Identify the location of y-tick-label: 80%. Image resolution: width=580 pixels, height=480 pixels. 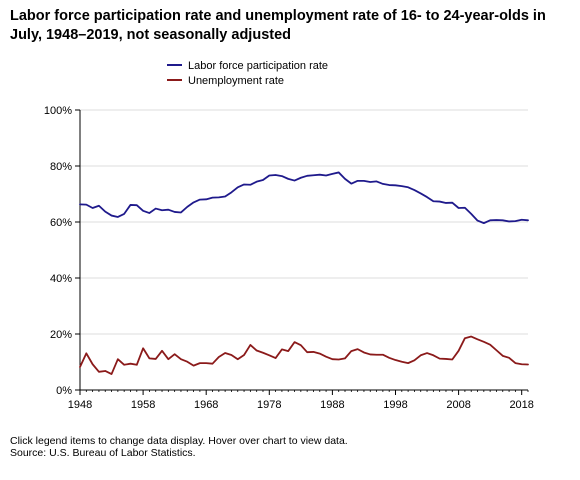
(61, 167).